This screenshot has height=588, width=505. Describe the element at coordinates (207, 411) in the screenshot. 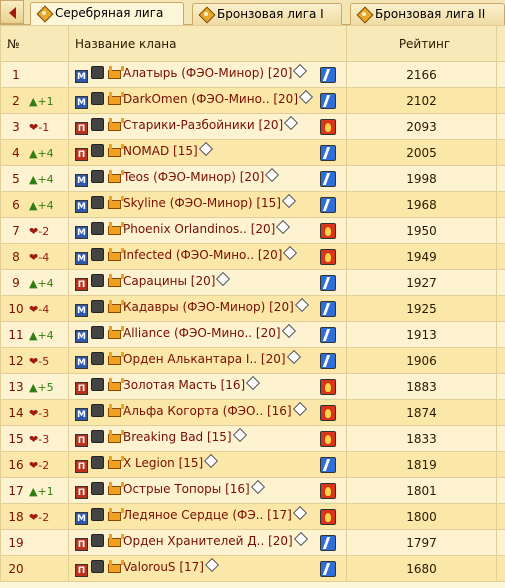

I see `clan-name-link: Альфа Когорта (ФЭО.. [16]` at that location.